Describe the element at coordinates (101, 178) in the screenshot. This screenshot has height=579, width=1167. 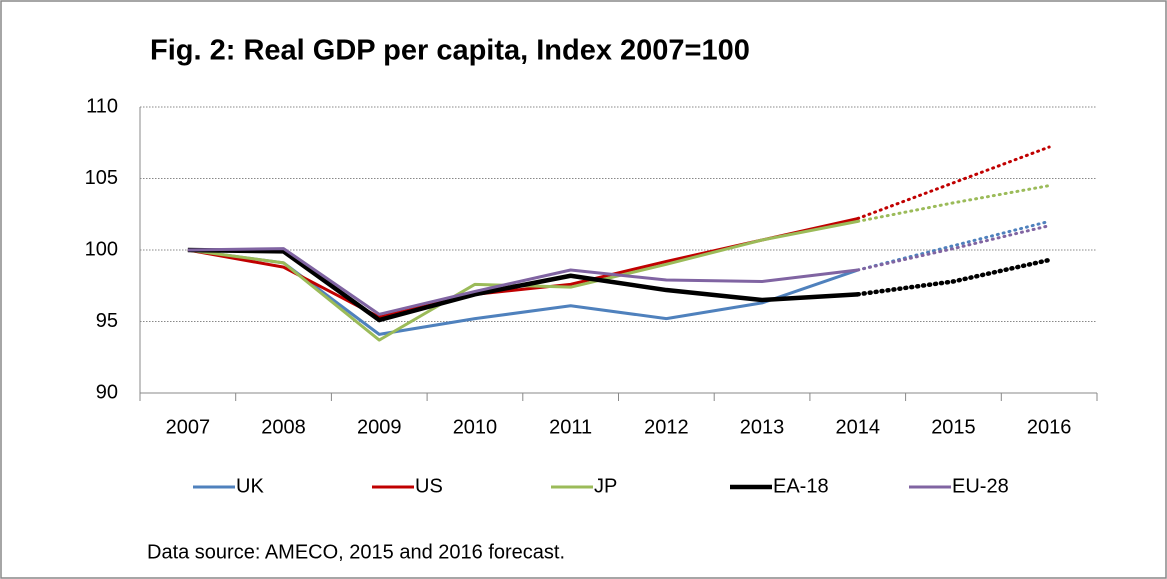
I see `y-tick-label: 105` at that location.